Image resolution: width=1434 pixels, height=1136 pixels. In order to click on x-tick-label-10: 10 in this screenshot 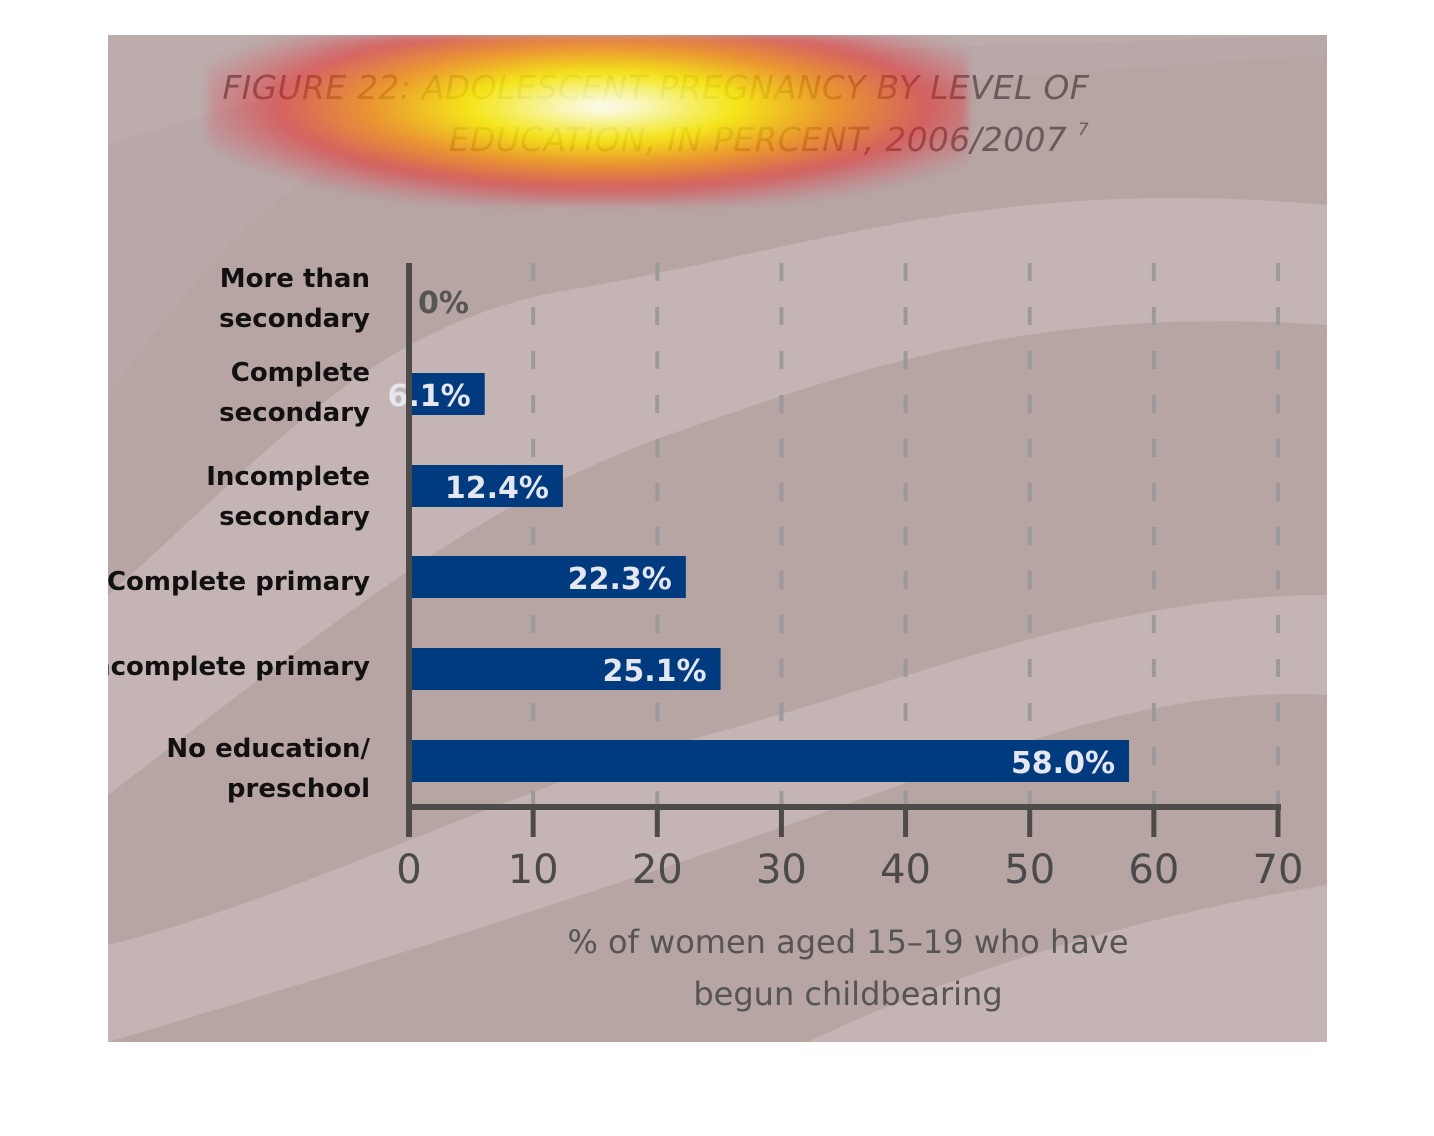, I will do `click(533, 870)`.